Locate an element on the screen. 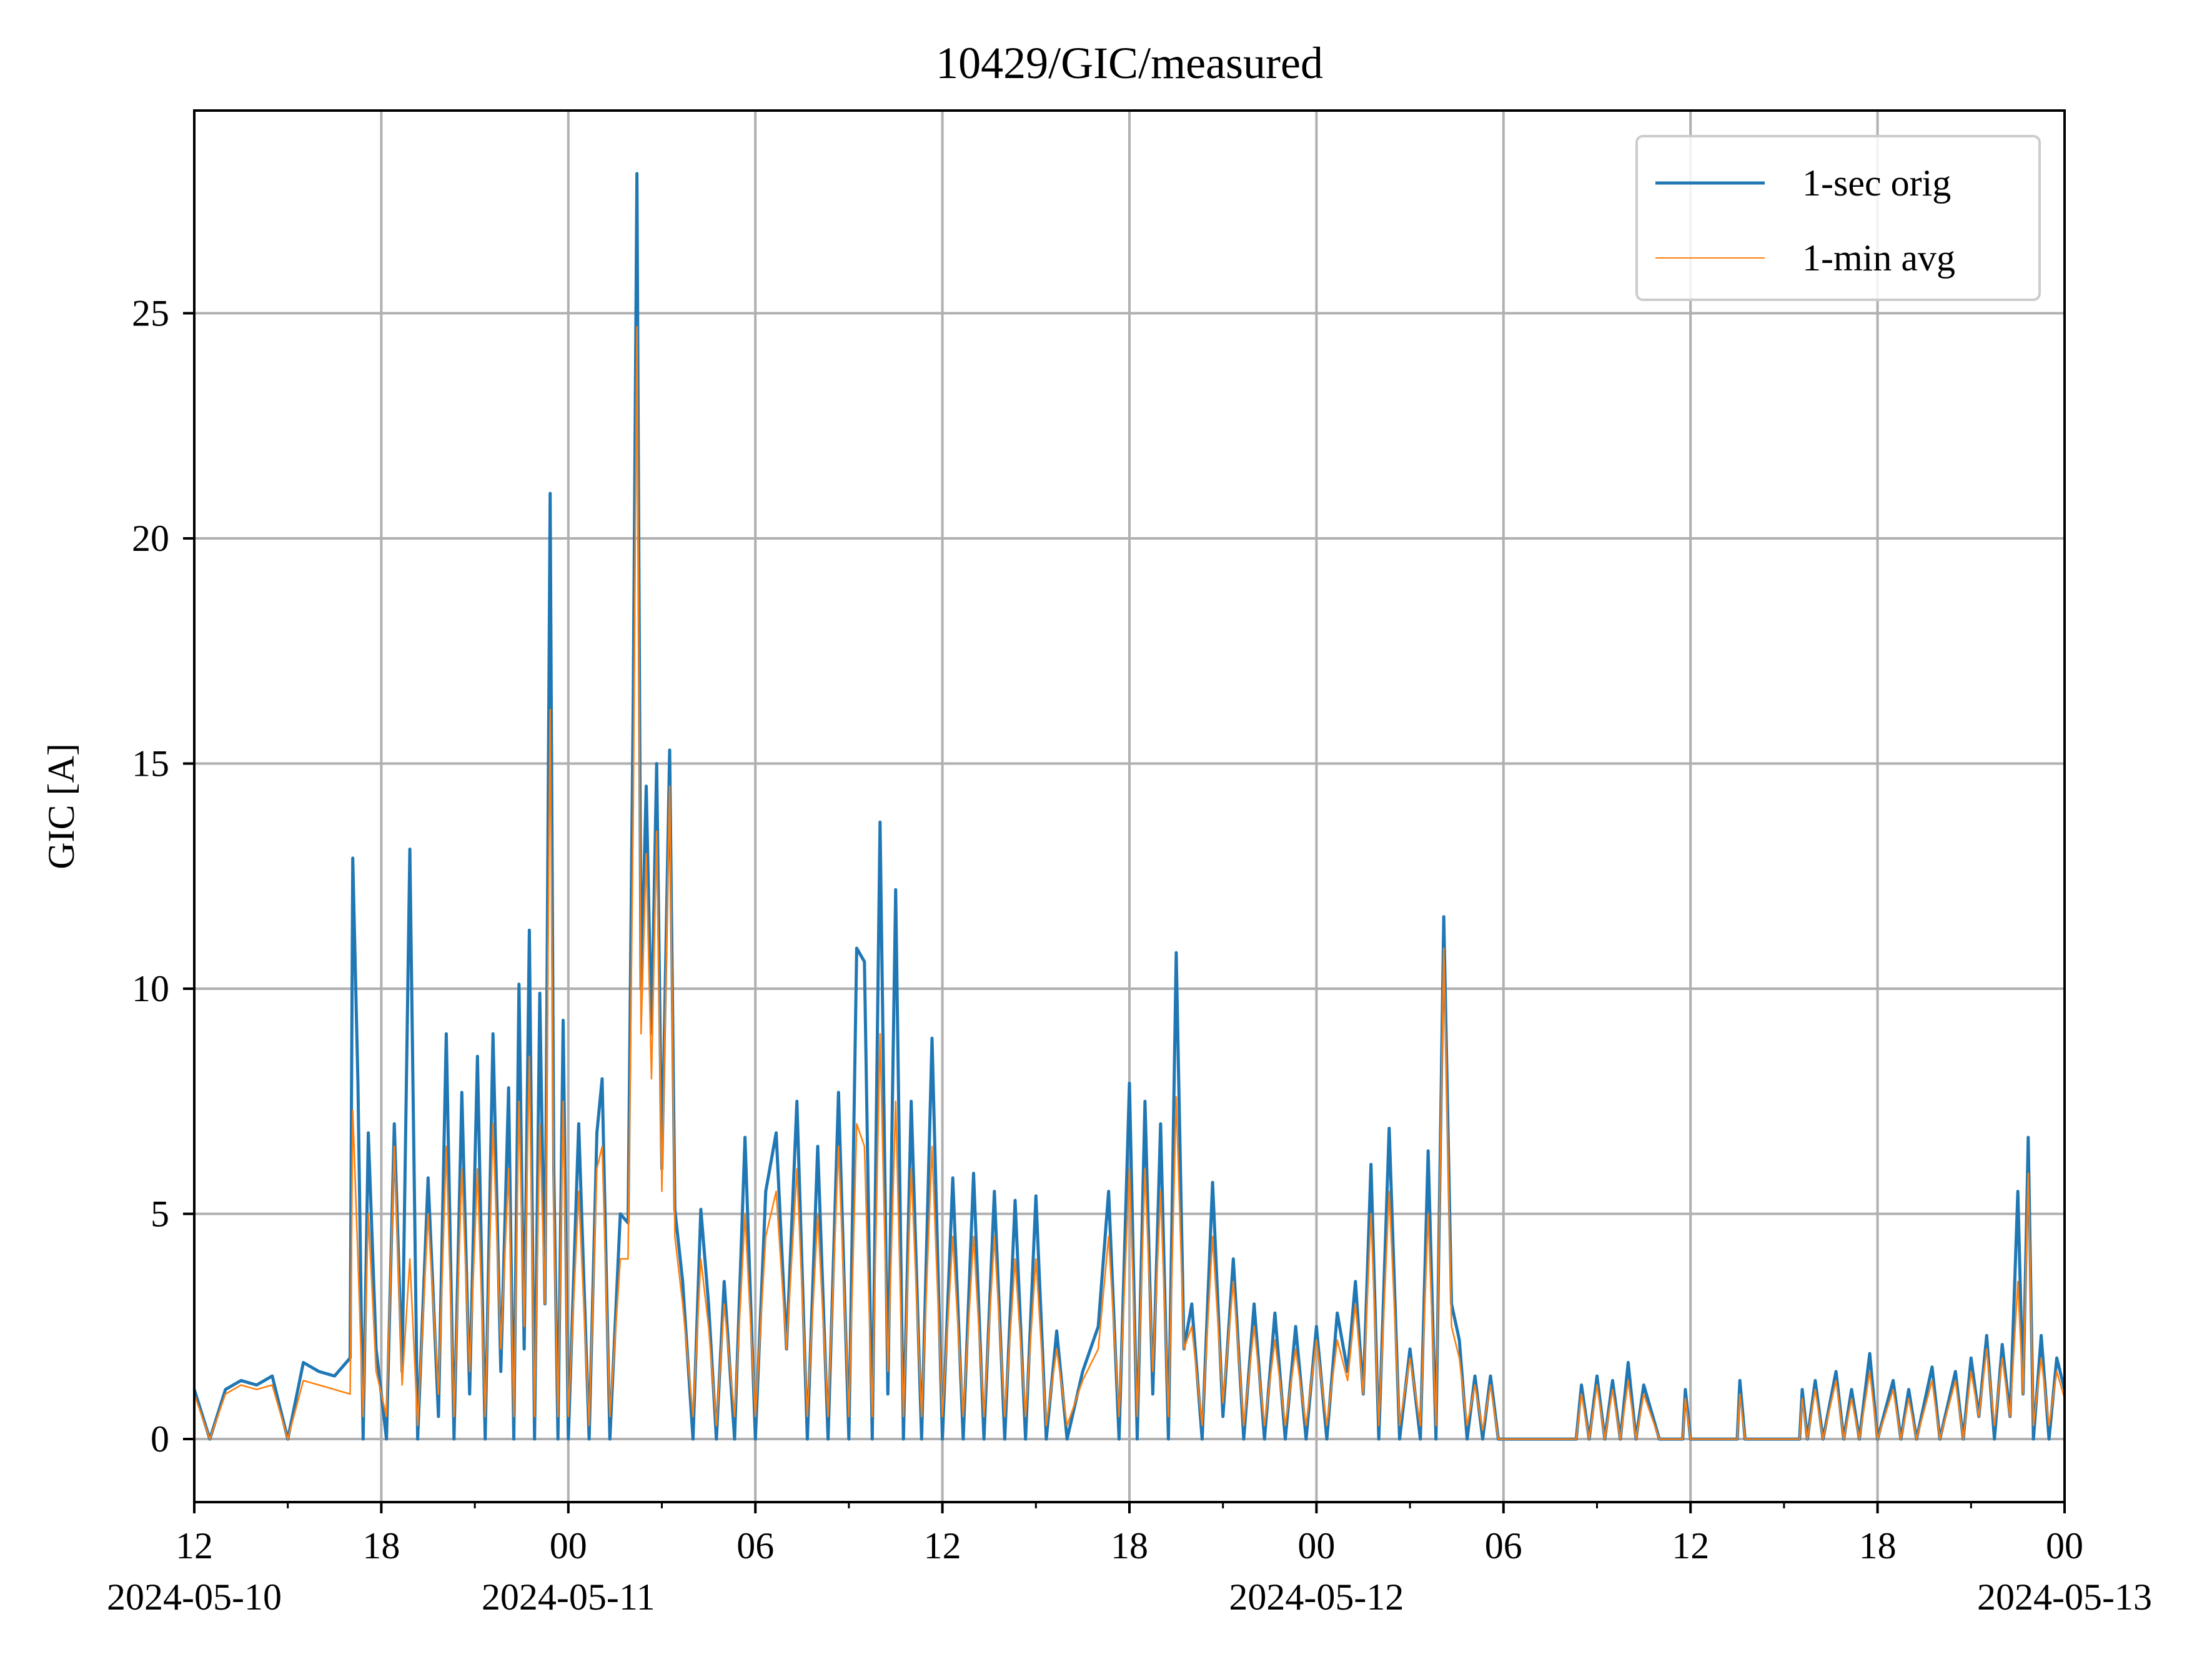 Image resolution: width=2212 pixels, height=1672 pixels. y-tick-label: 5 is located at coordinates (160, 1214).